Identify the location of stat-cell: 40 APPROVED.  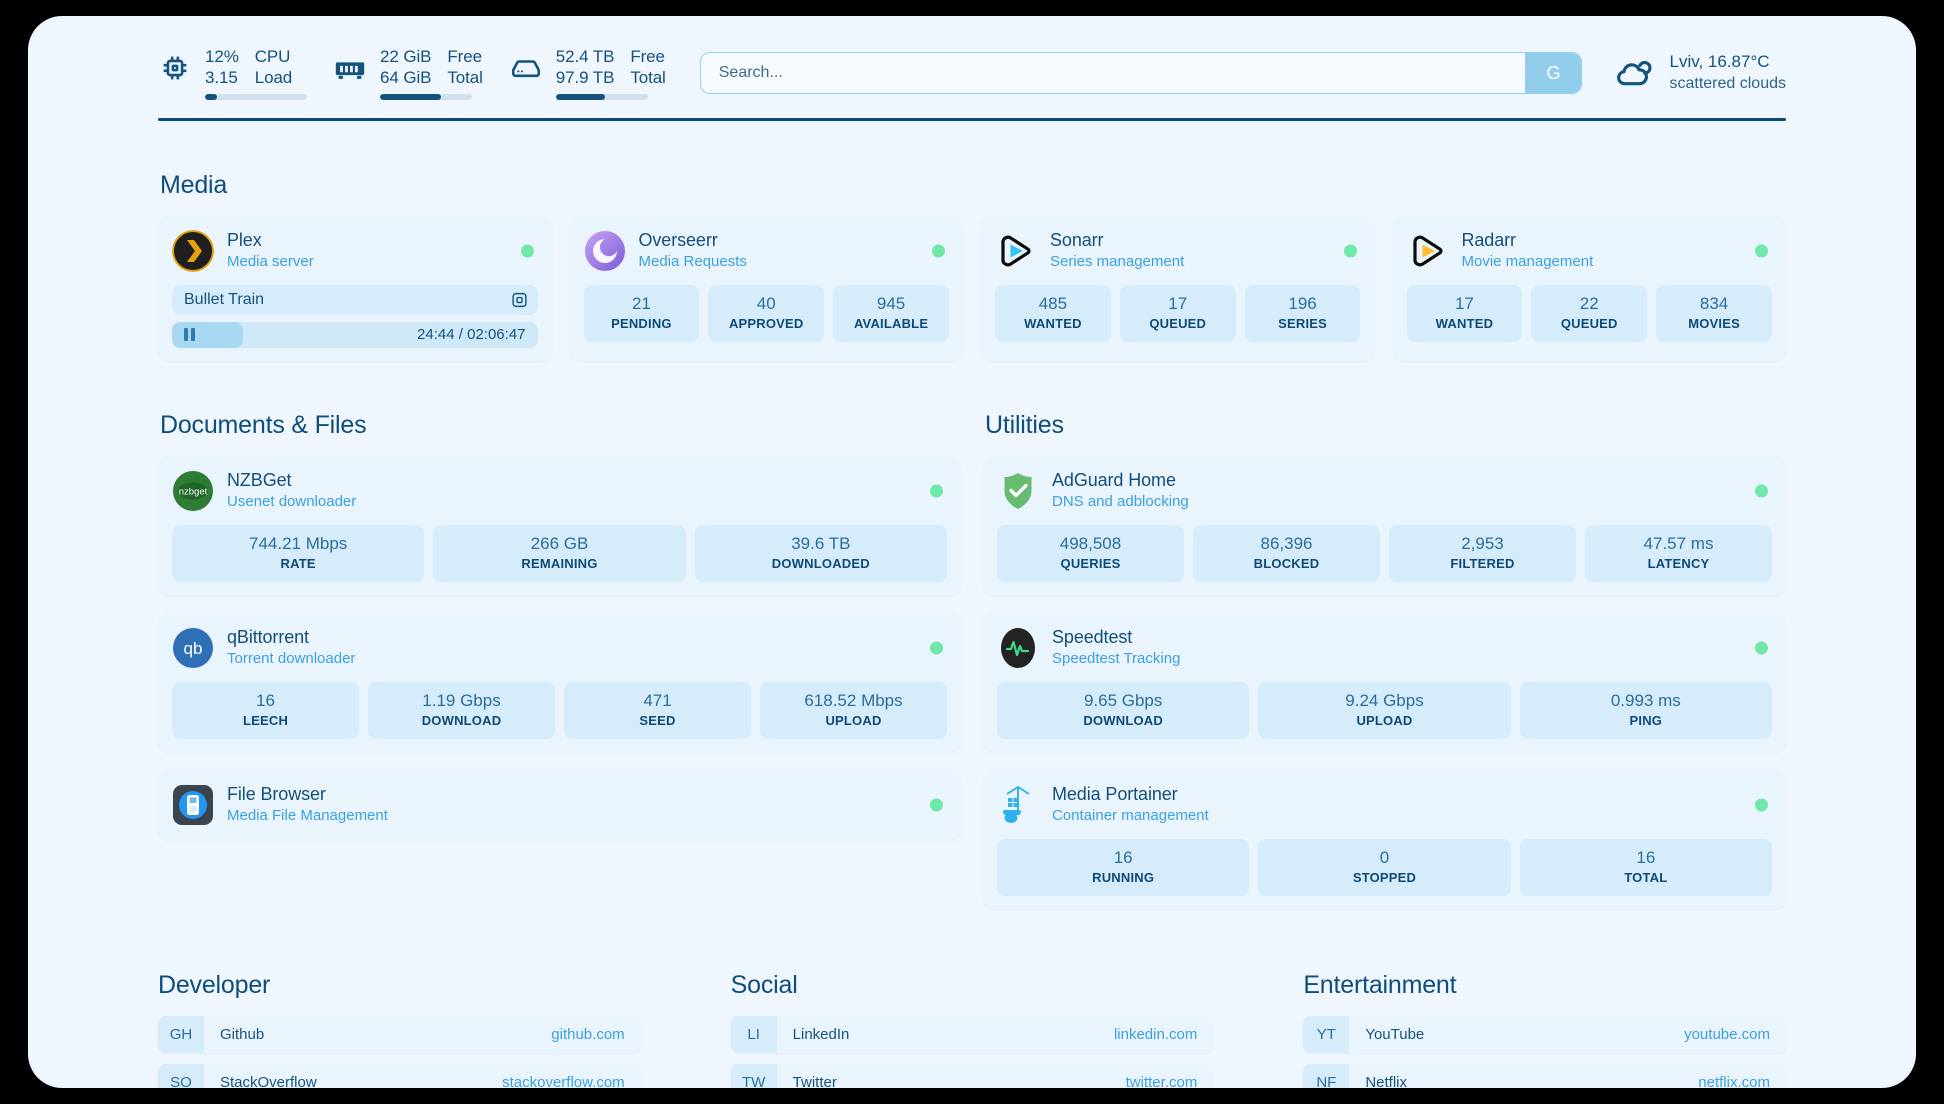
(766, 313).